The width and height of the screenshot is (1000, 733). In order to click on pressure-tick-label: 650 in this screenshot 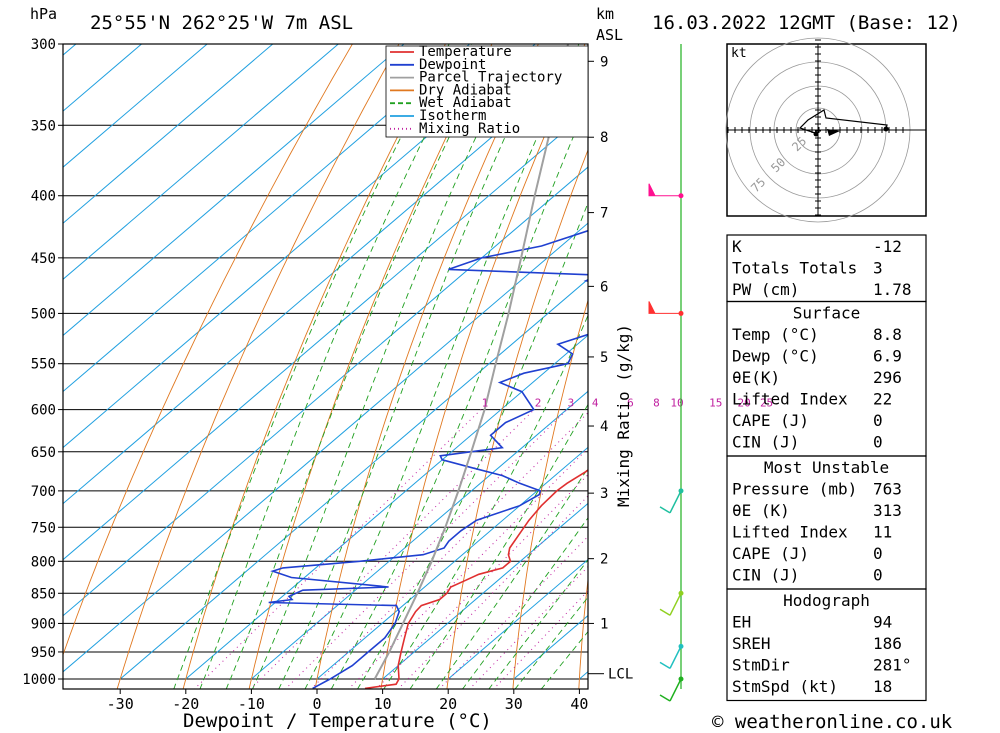, I will do `click(43, 453)`.